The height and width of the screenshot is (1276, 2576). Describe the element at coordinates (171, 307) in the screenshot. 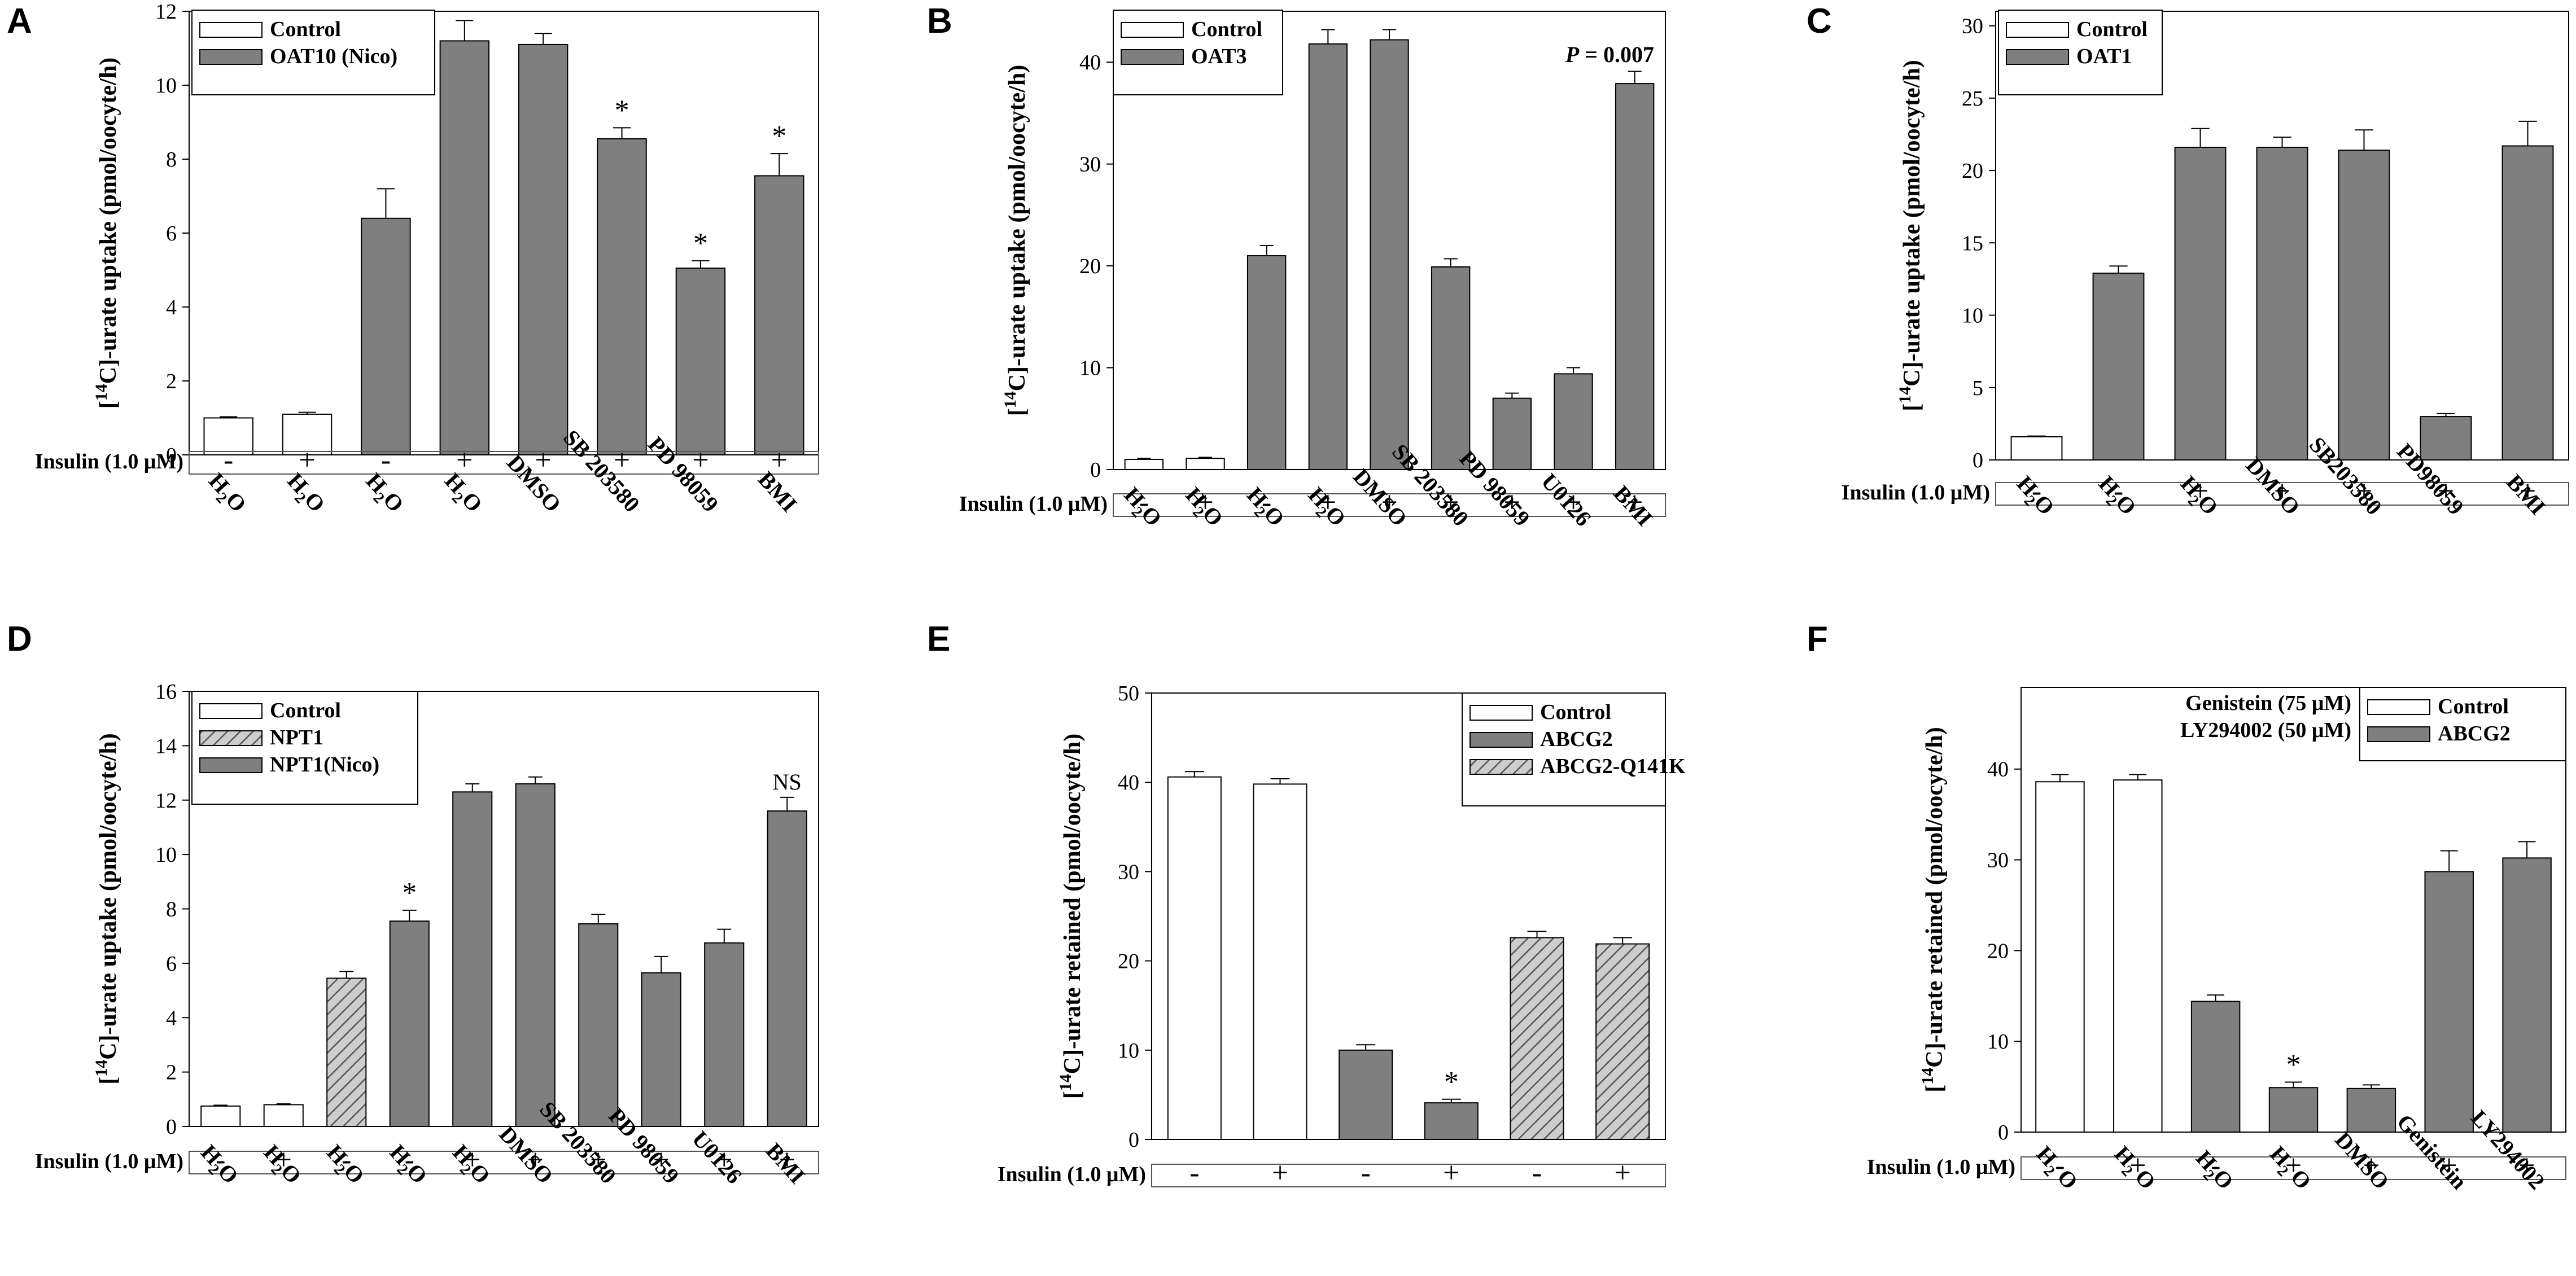

I see `y-tick-label: 4` at that location.